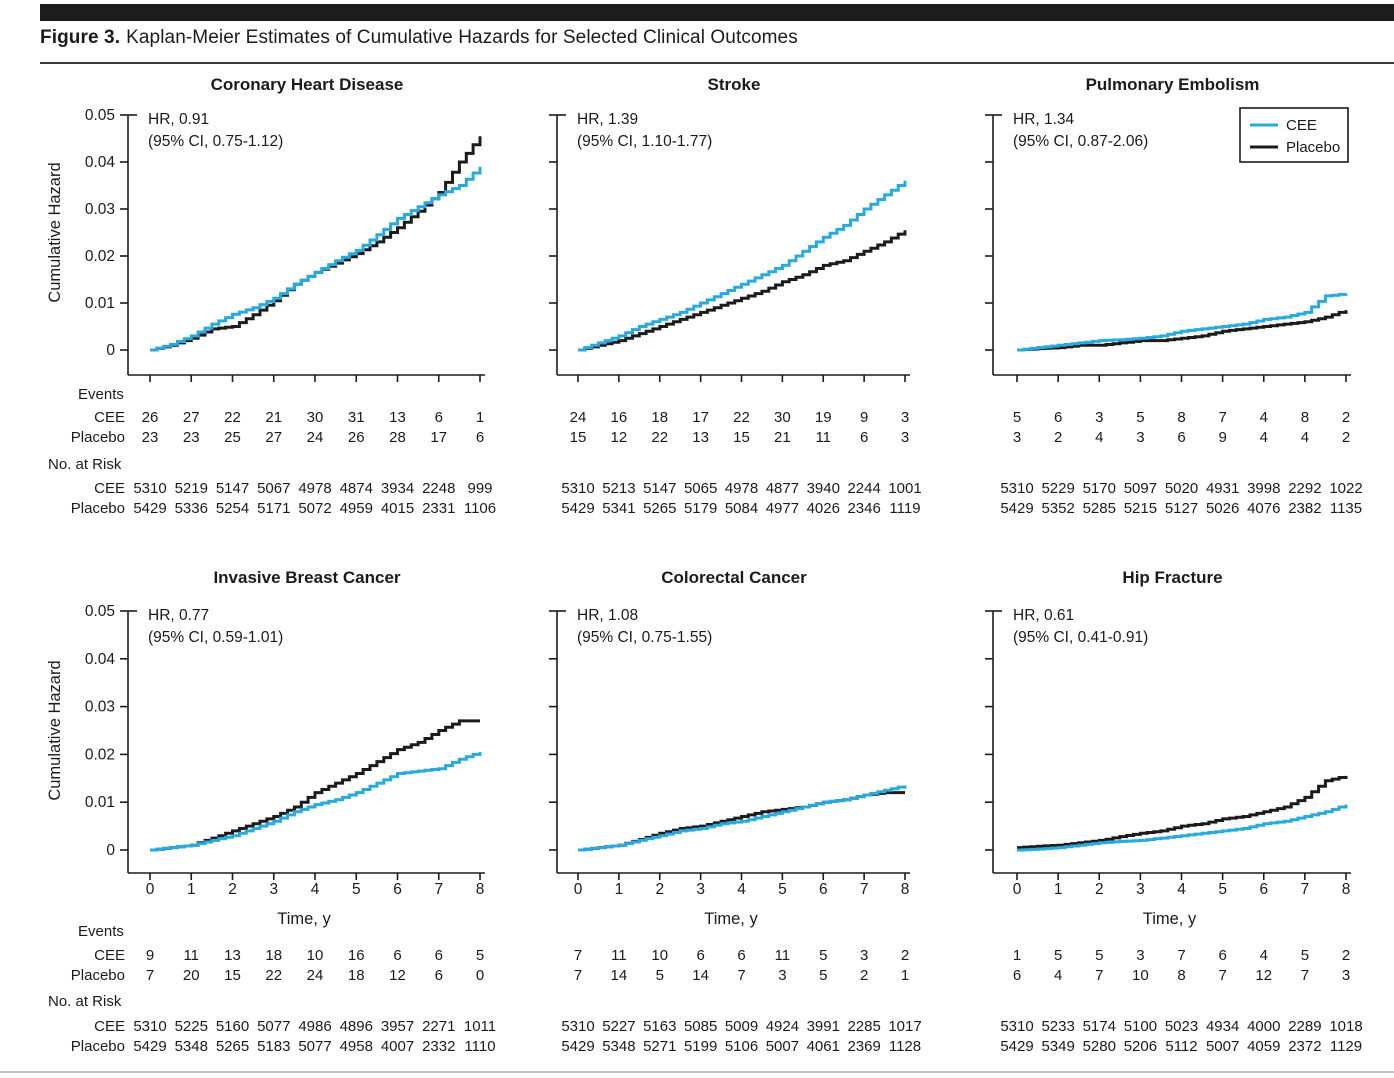 Image resolution: width=1394 pixels, height=1078 pixels. Describe the element at coordinates (734, 577) in the screenshot. I see `chart-title: Colorectal Cancer` at that location.